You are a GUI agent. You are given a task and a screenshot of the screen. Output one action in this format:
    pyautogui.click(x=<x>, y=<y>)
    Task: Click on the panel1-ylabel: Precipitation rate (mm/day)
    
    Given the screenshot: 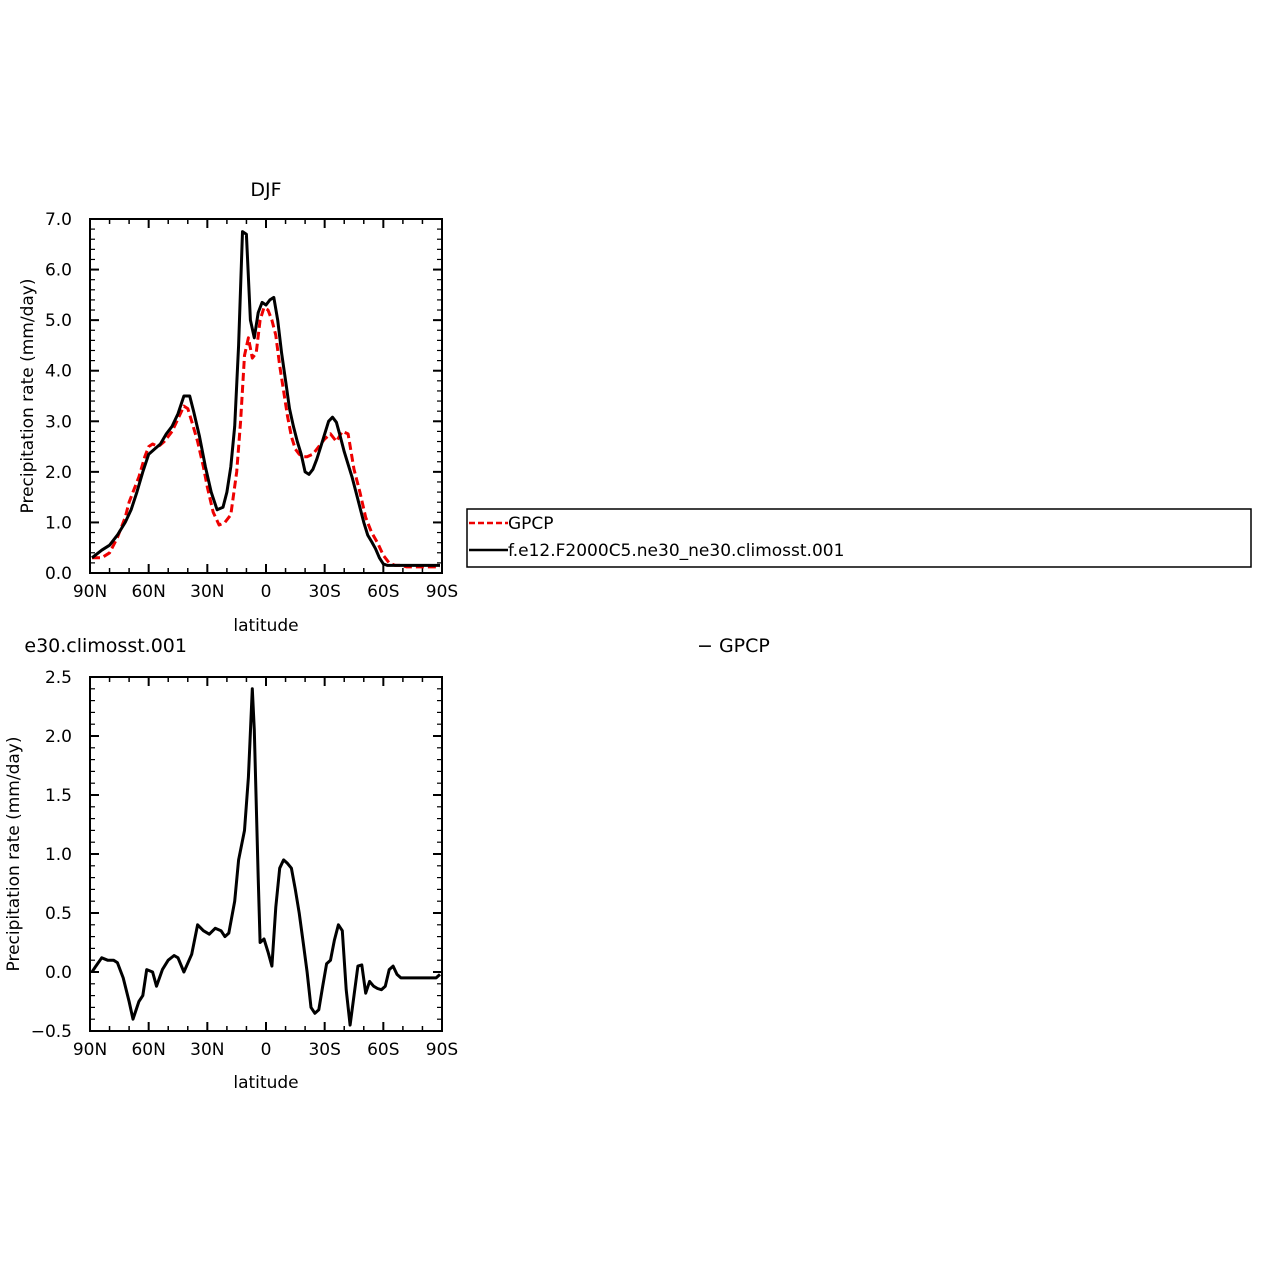 What is the action you would take?
    pyautogui.click(x=28, y=396)
    